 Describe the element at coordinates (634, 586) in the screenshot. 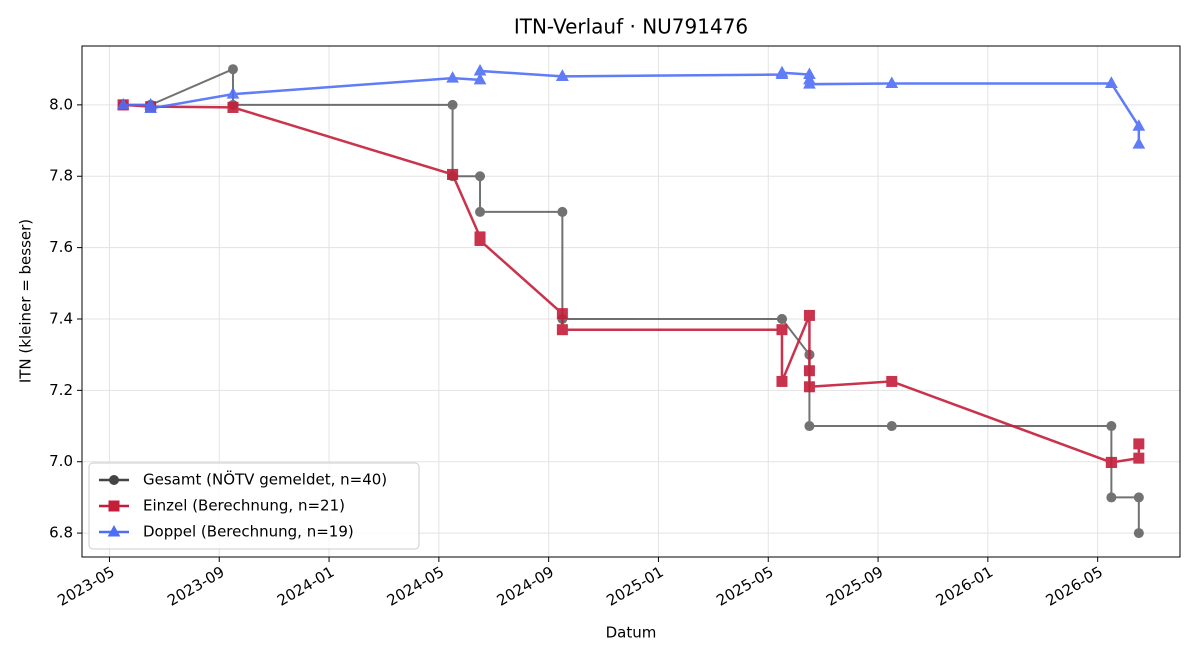

I see `x-tick-label: 2025-01` at that location.